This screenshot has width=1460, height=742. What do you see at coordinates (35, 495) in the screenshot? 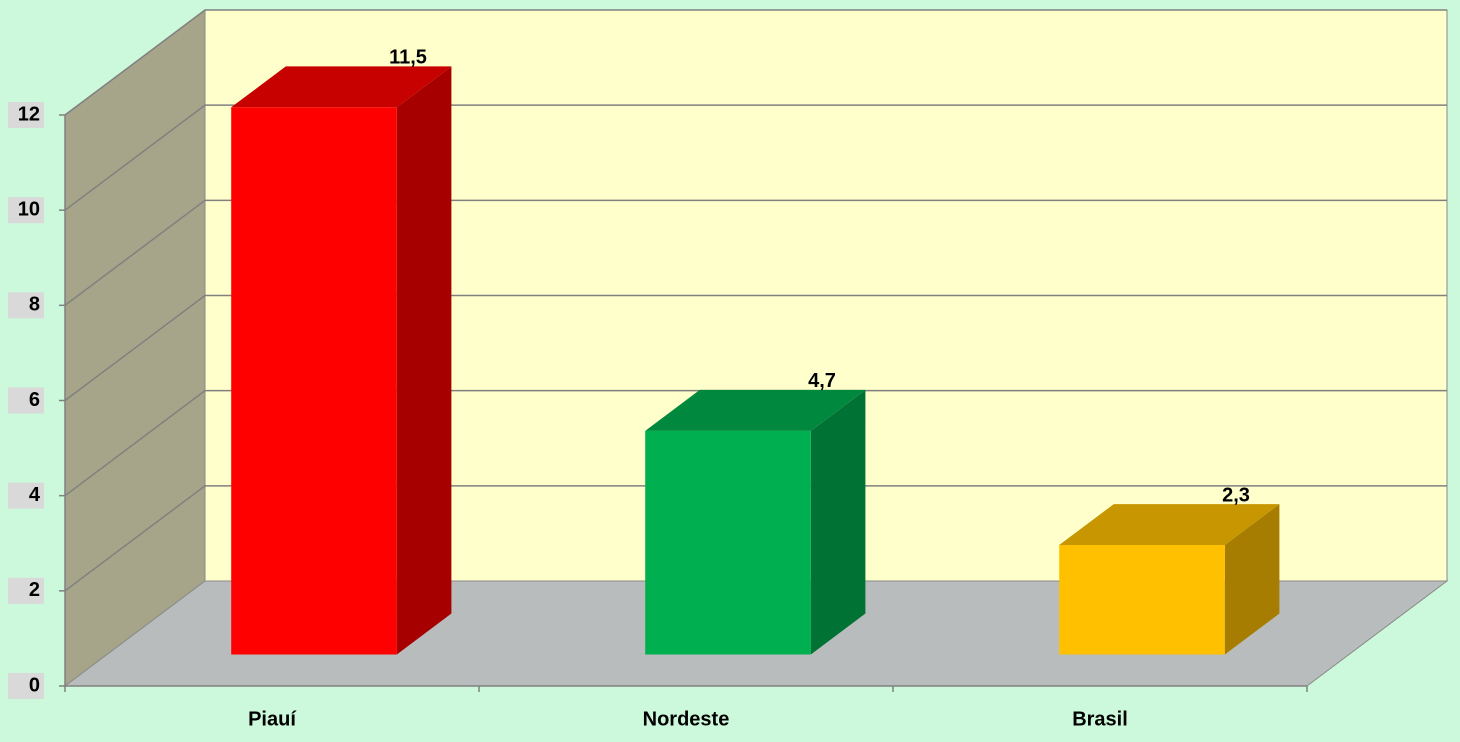
I see `y-tick-label: 4` at bounding box center [35, 495].